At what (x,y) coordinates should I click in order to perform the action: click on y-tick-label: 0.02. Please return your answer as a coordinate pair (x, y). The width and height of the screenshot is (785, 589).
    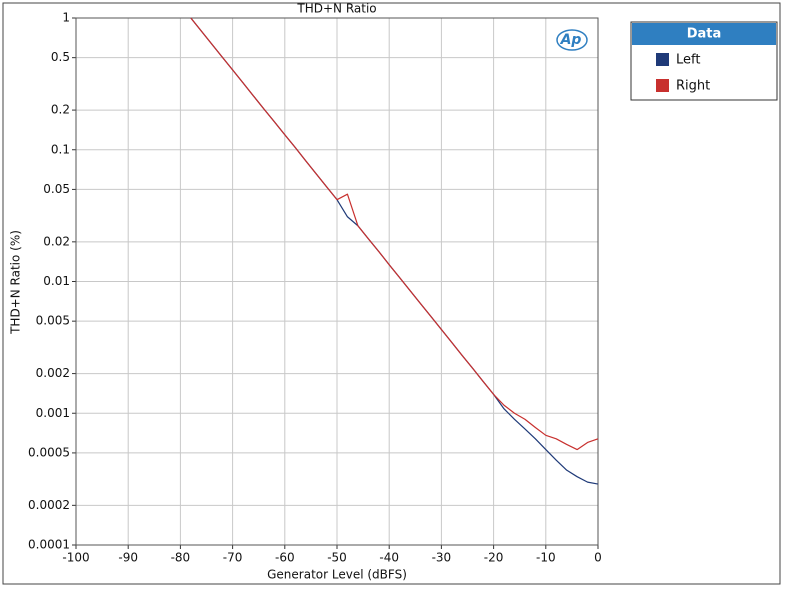
    Looking at the image, I should click on (56, 241).